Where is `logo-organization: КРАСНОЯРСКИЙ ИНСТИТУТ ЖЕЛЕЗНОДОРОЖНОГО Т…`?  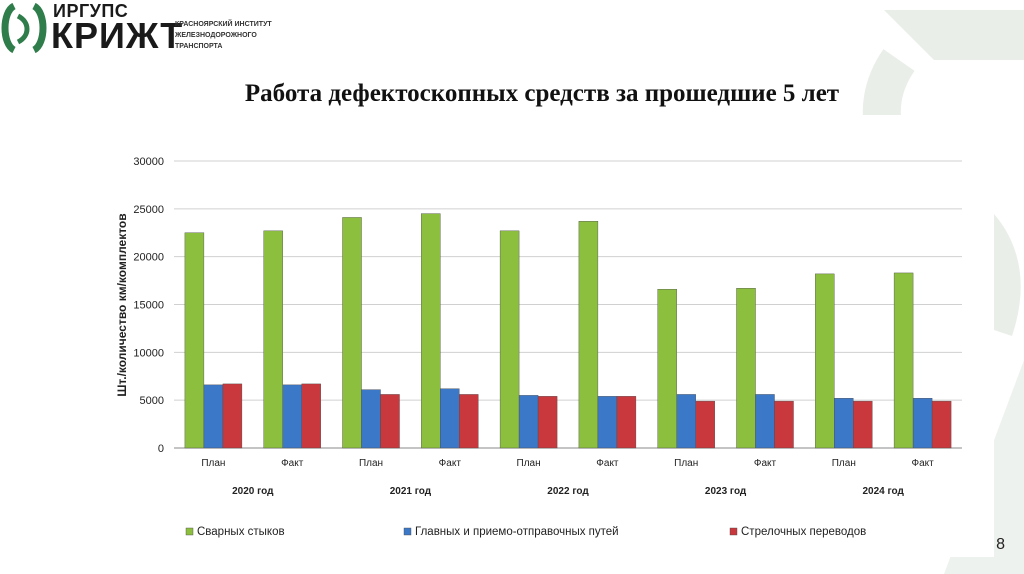 logo-organization: КРАСНОЯРСКИЙ ИНСТИТУТ ЖЕЛЕЗНОДОРОЖНОГО Т… is located at coordinates (225, 35).